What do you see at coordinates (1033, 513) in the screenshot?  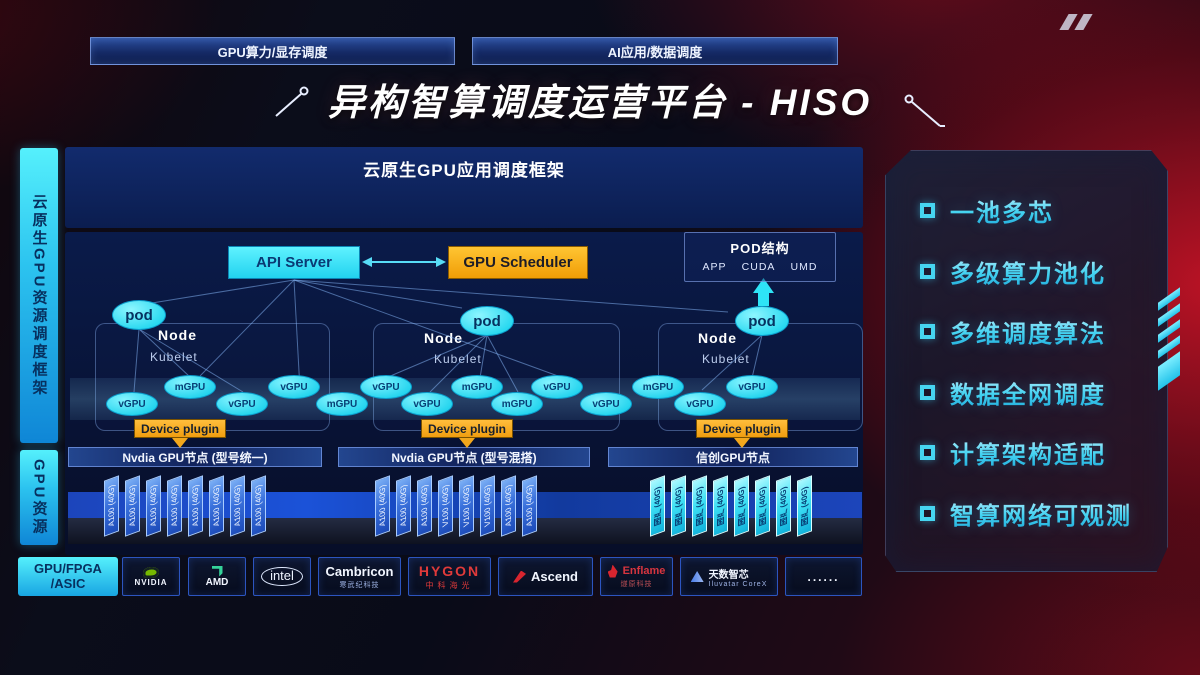 I see `feature-item: 智算网络可观测` at bounding box center [1033, 513].